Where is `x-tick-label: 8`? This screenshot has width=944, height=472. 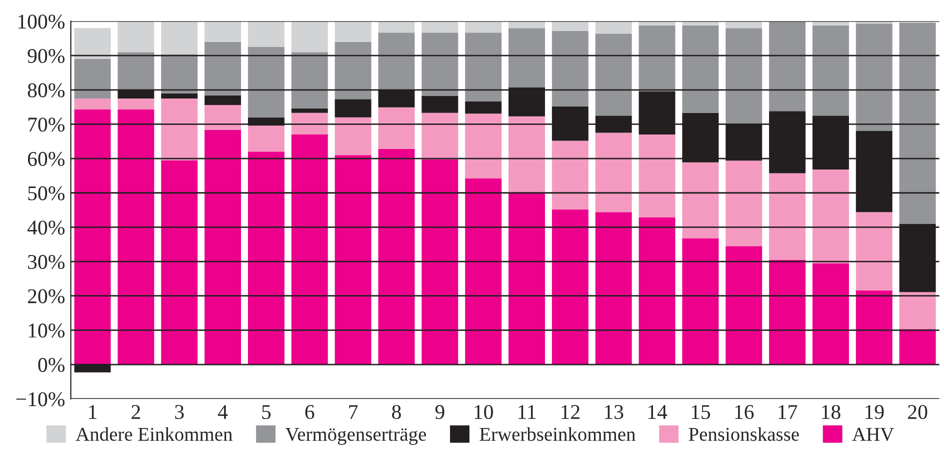
x-tick-label: 8 is located at coordinates (396, 412).